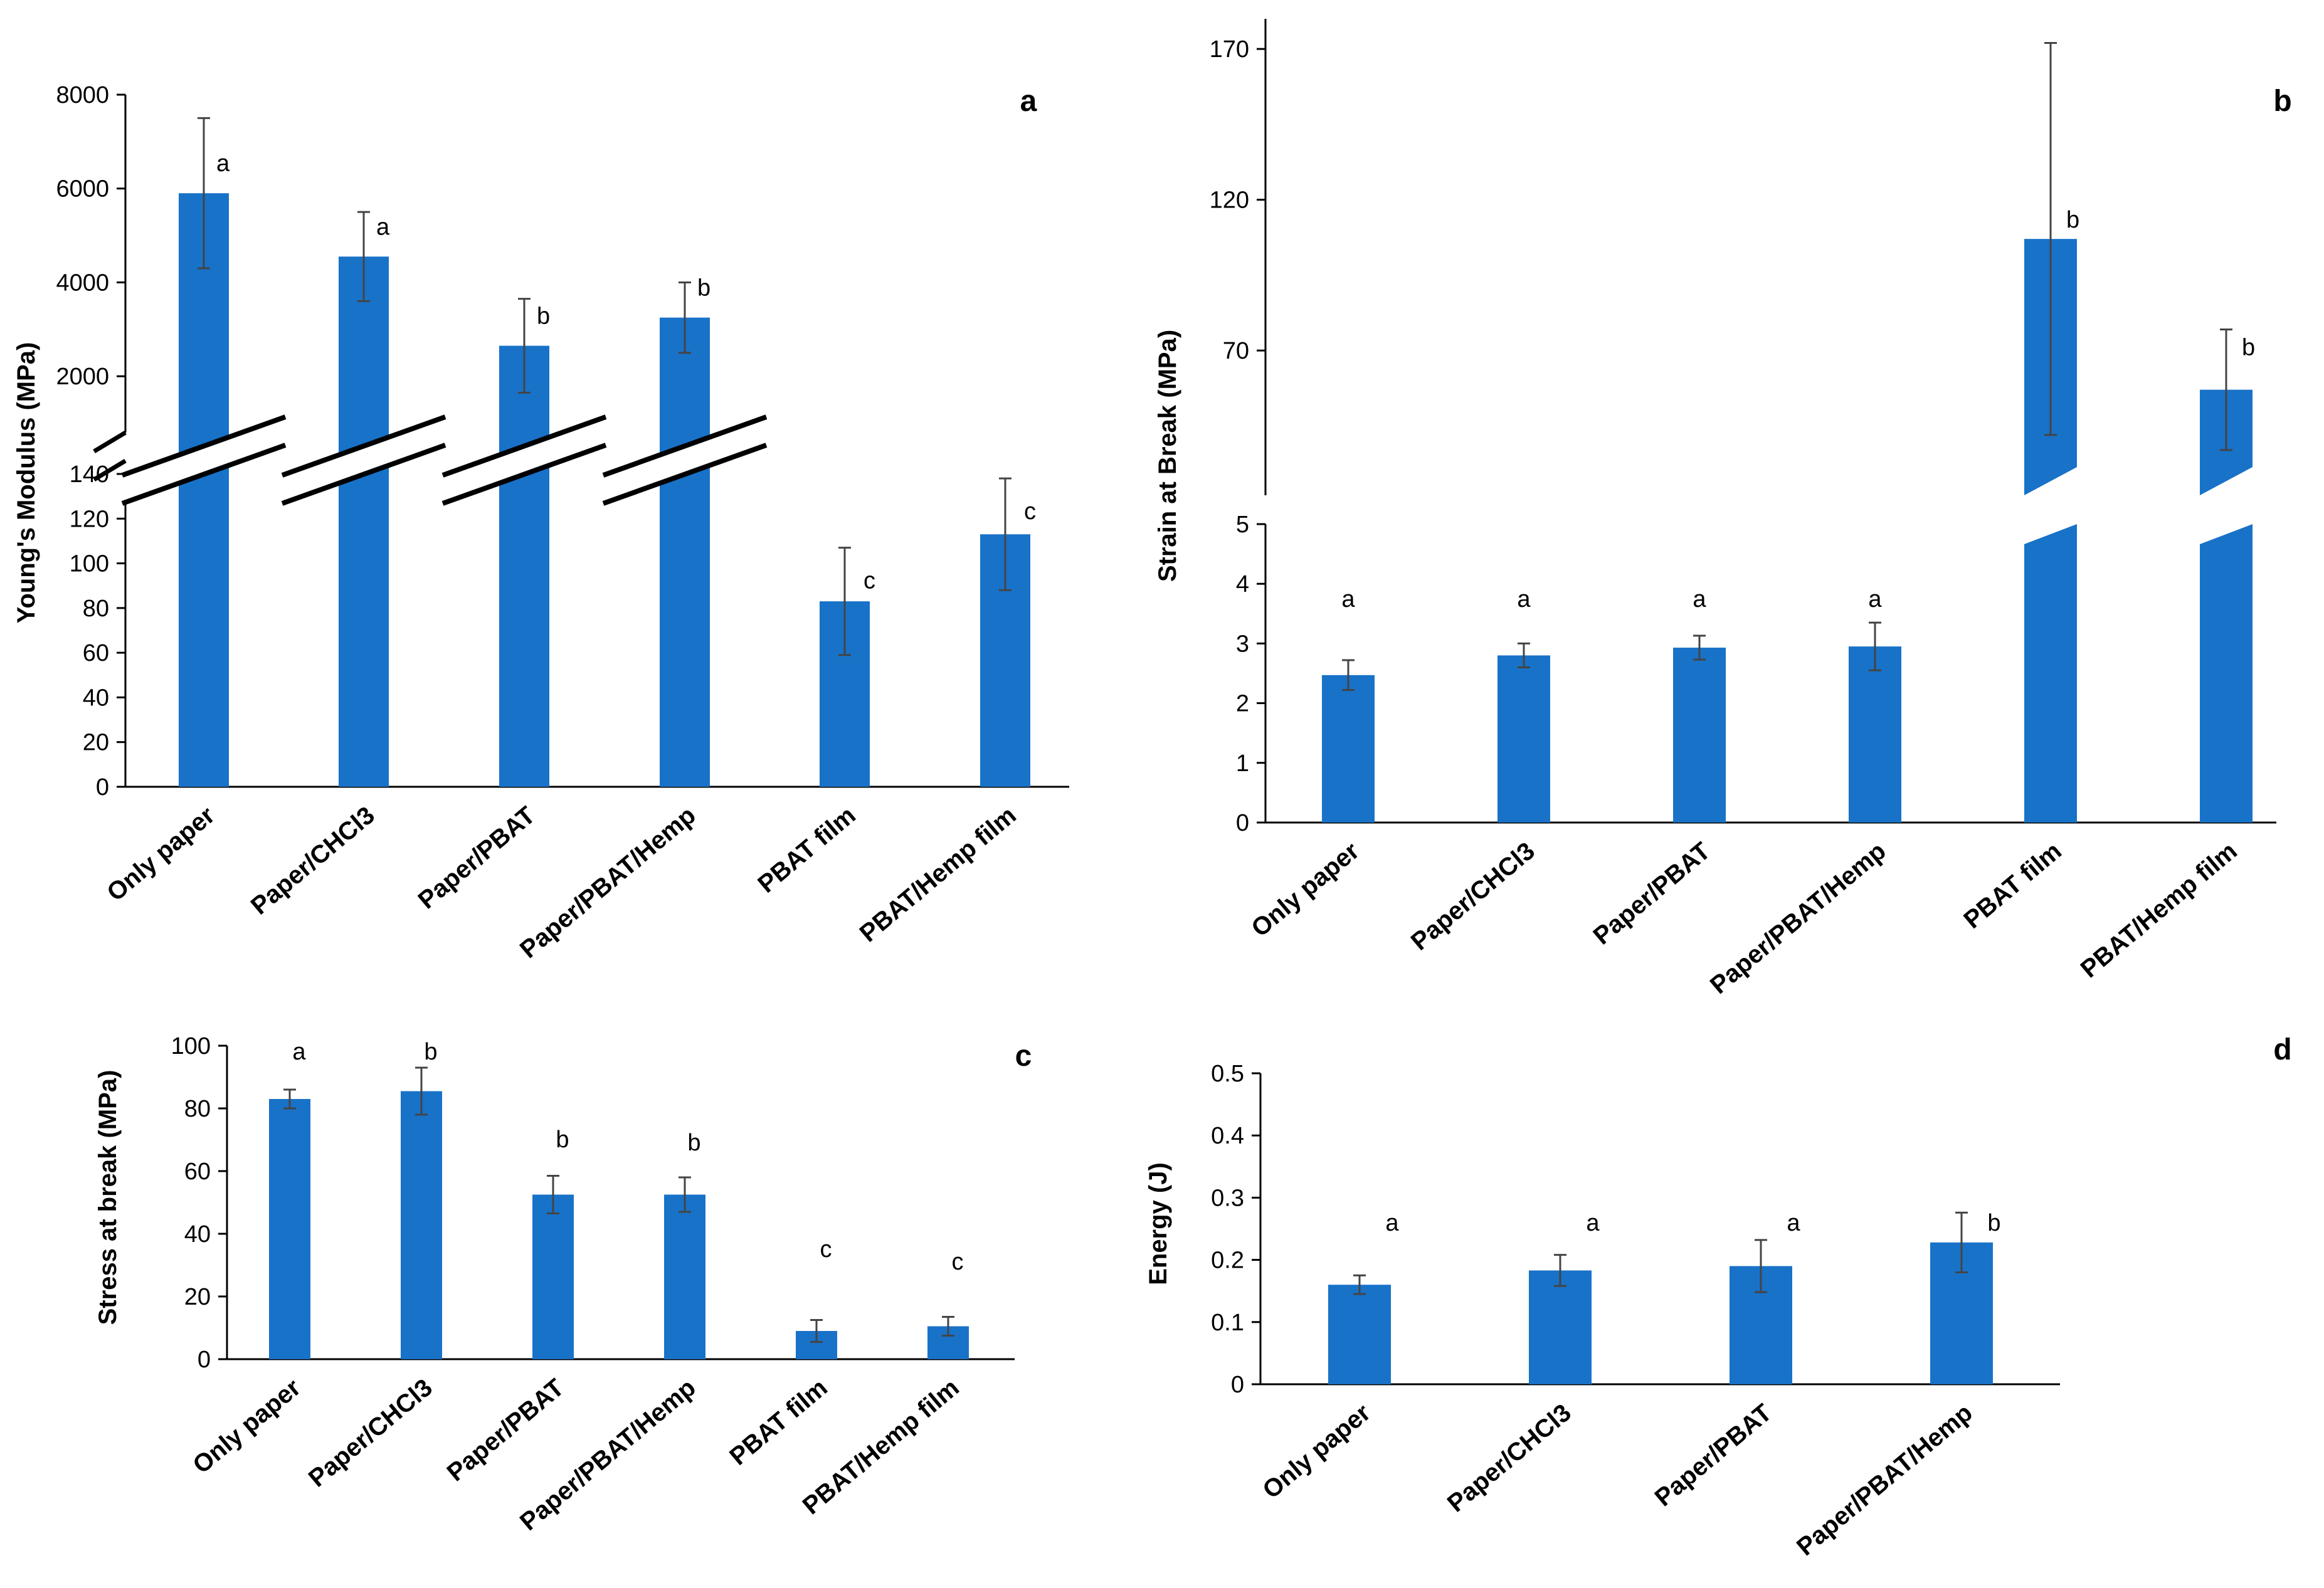  I want to click on significance-letters-c: a b b b c c, so click(627, 1157).